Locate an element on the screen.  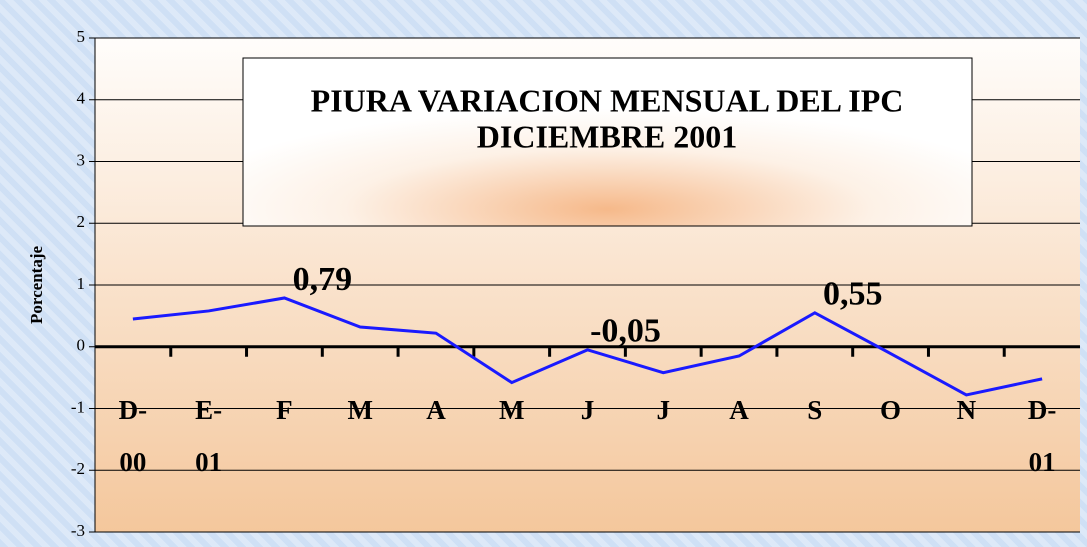
x-tick-label: O is located at coordinates (891, 410).